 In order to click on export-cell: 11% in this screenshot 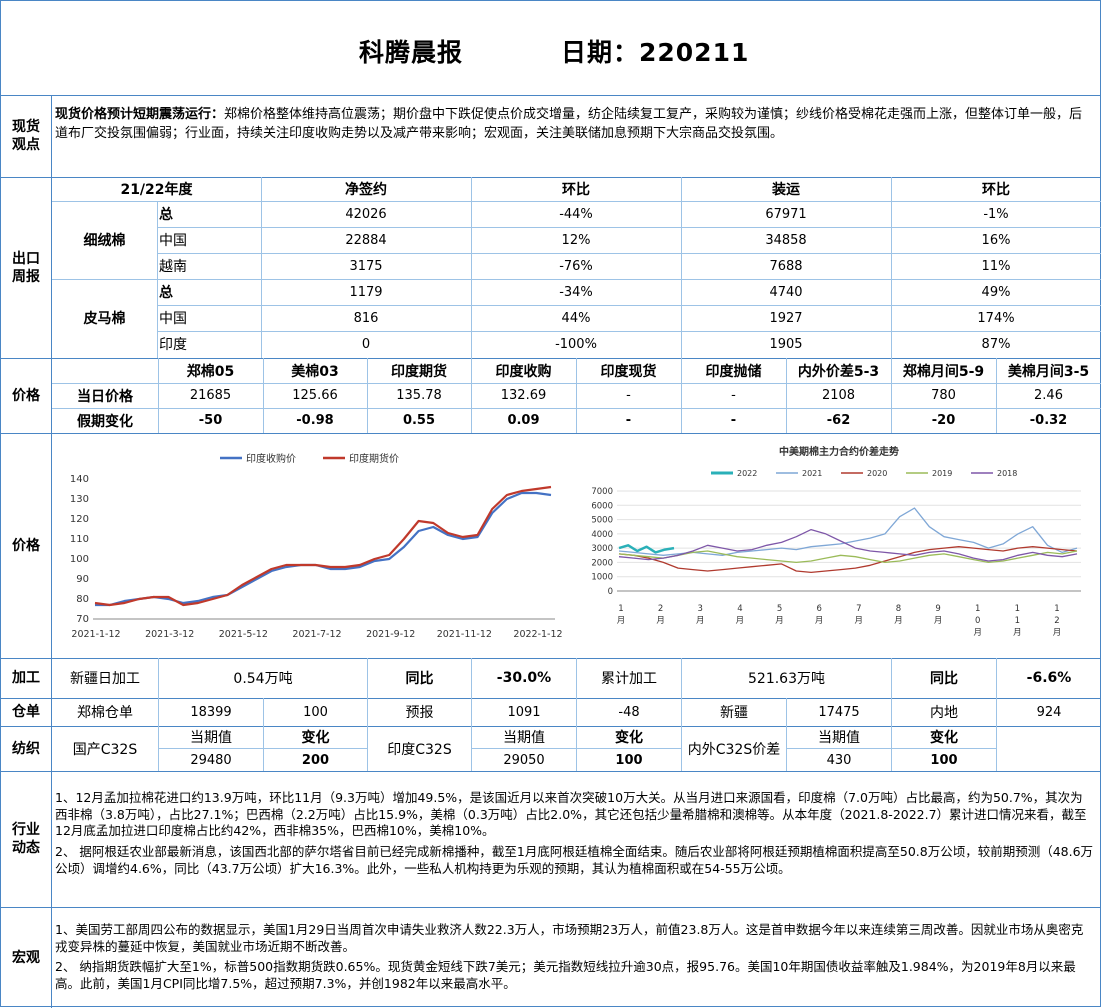, I will do `click(996, 266)`.